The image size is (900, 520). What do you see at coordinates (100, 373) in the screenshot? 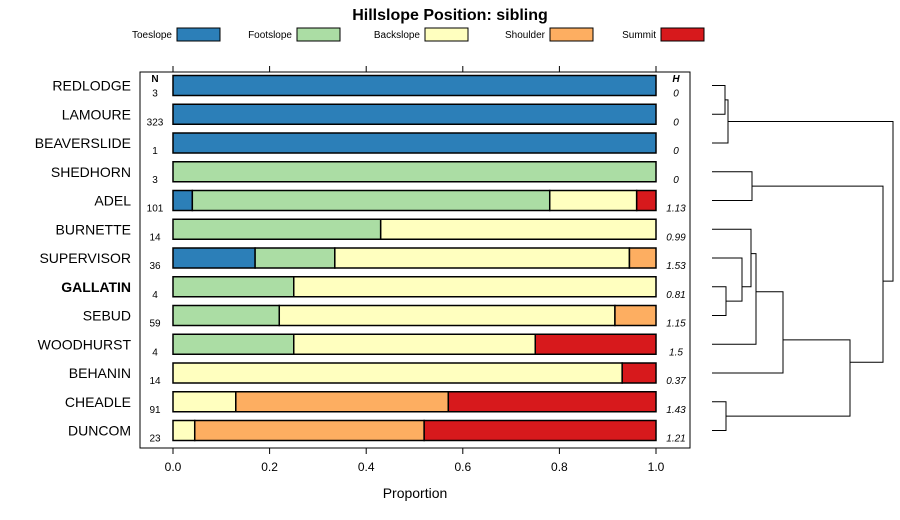
I see `row-label: BEHANIN` at bounding box center [100, 373].